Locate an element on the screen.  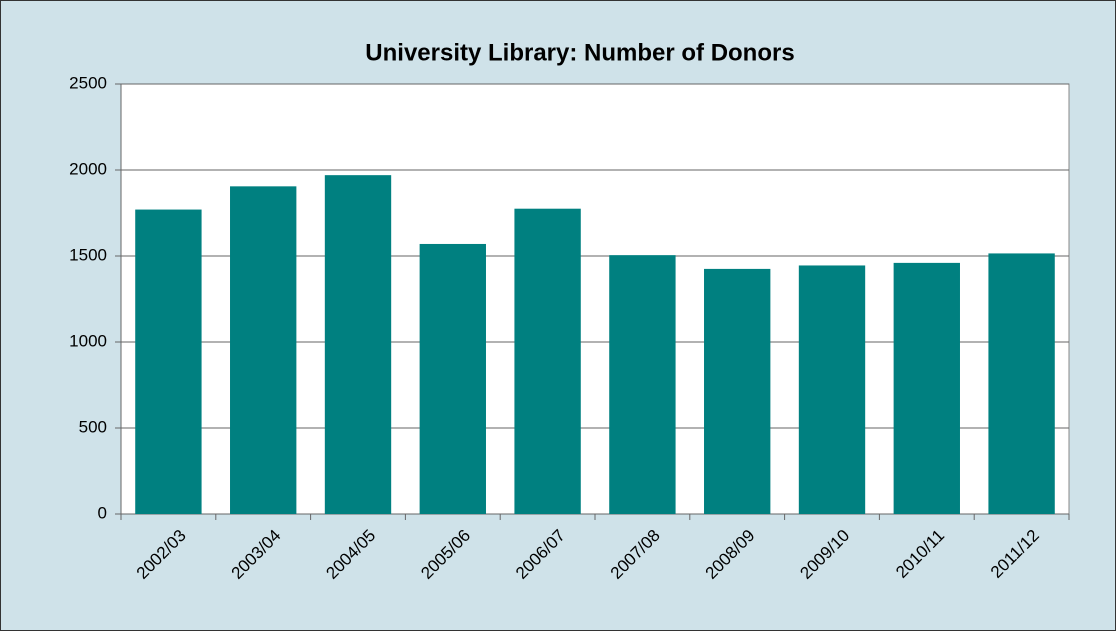
y-tick-label: 2500 is located at coordinates (88, 82).